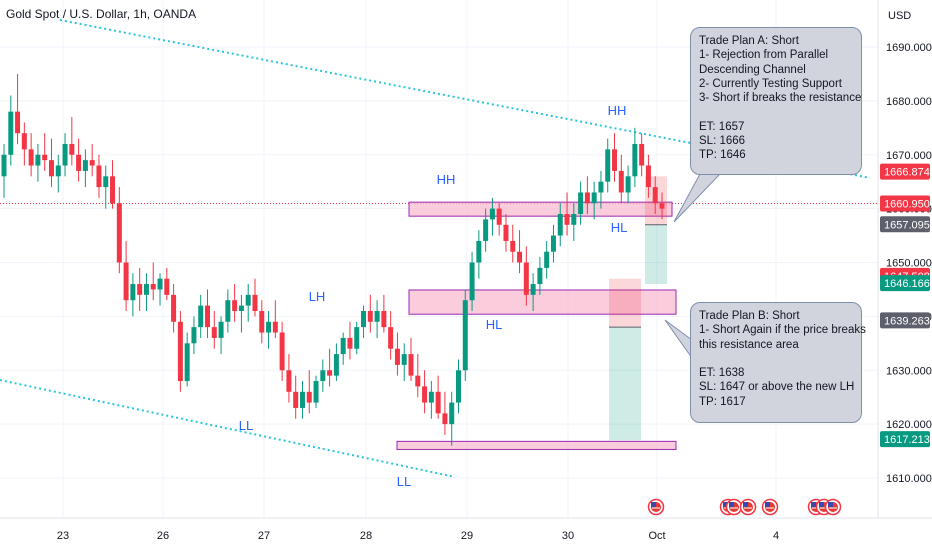 The width and height of the screenshot is (932, 550). I want to click on x-tick-label: 26, so click(163, 536).